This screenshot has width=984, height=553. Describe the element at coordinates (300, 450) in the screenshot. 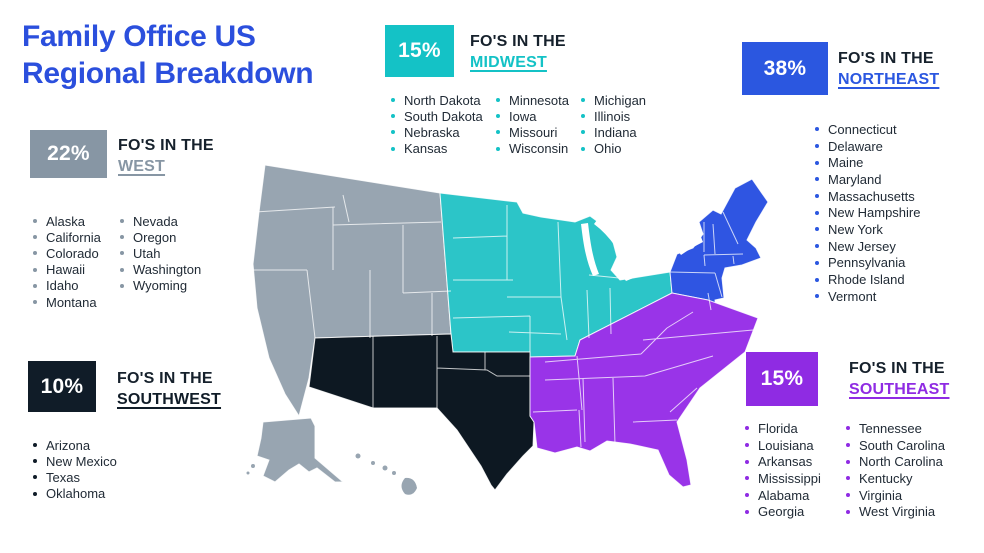

I see `map-inset-alaska` at that location.